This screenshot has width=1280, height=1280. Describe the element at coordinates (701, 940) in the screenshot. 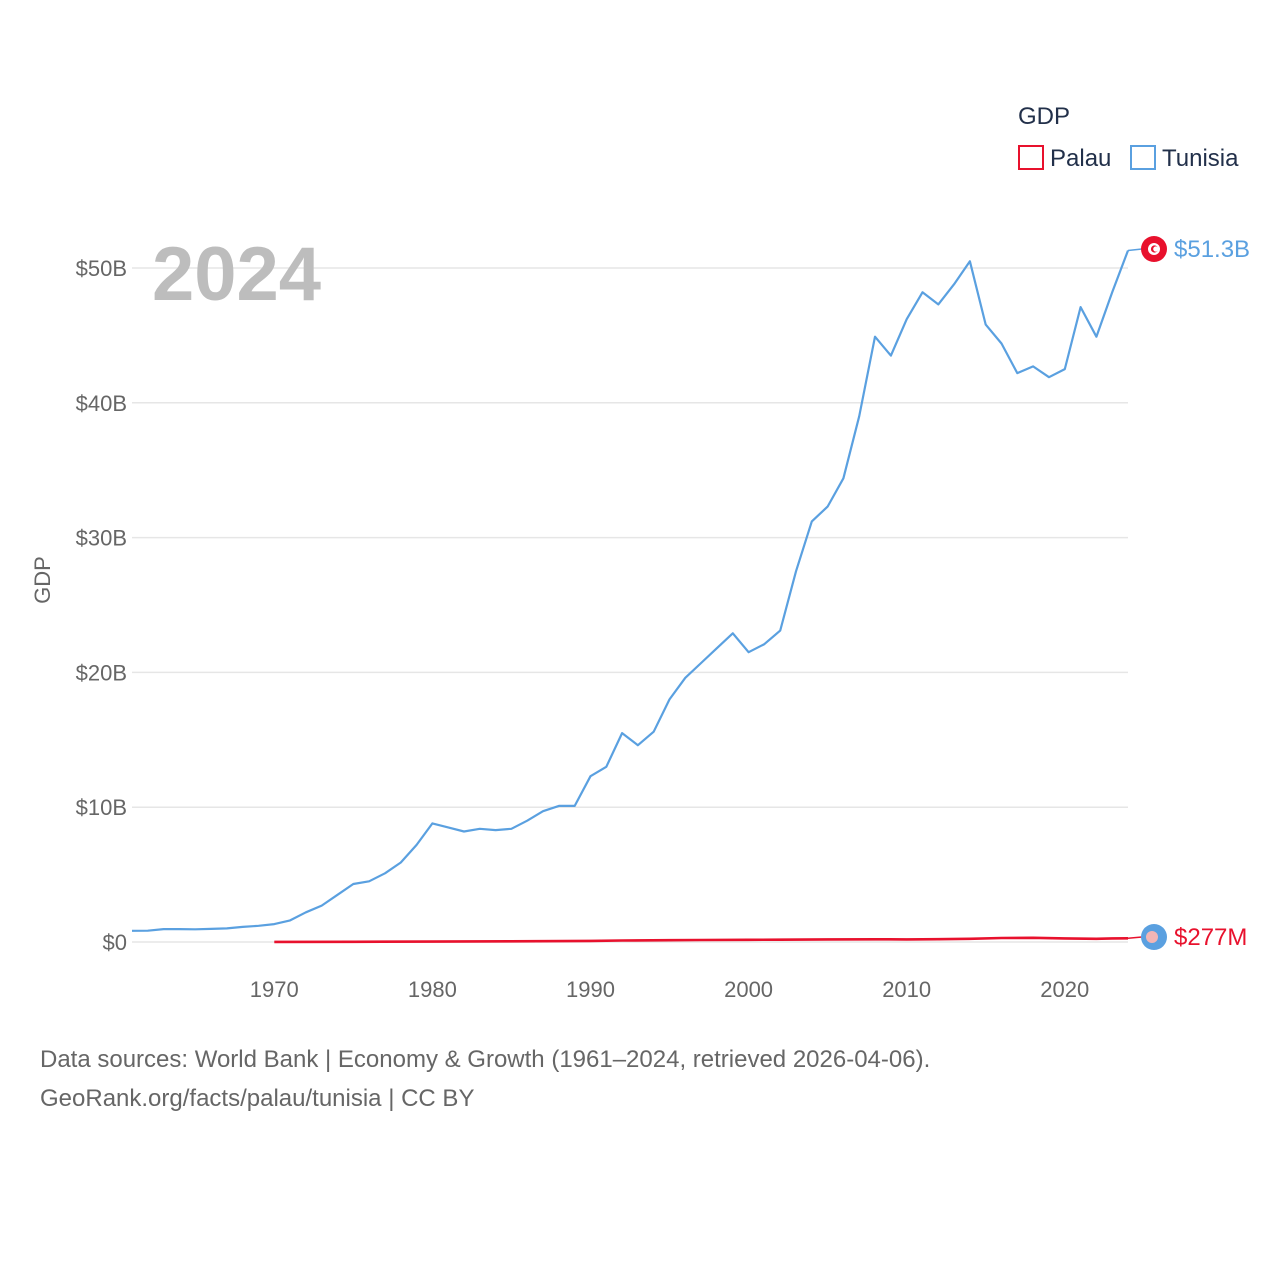

I see `series-line-palau` at that location.